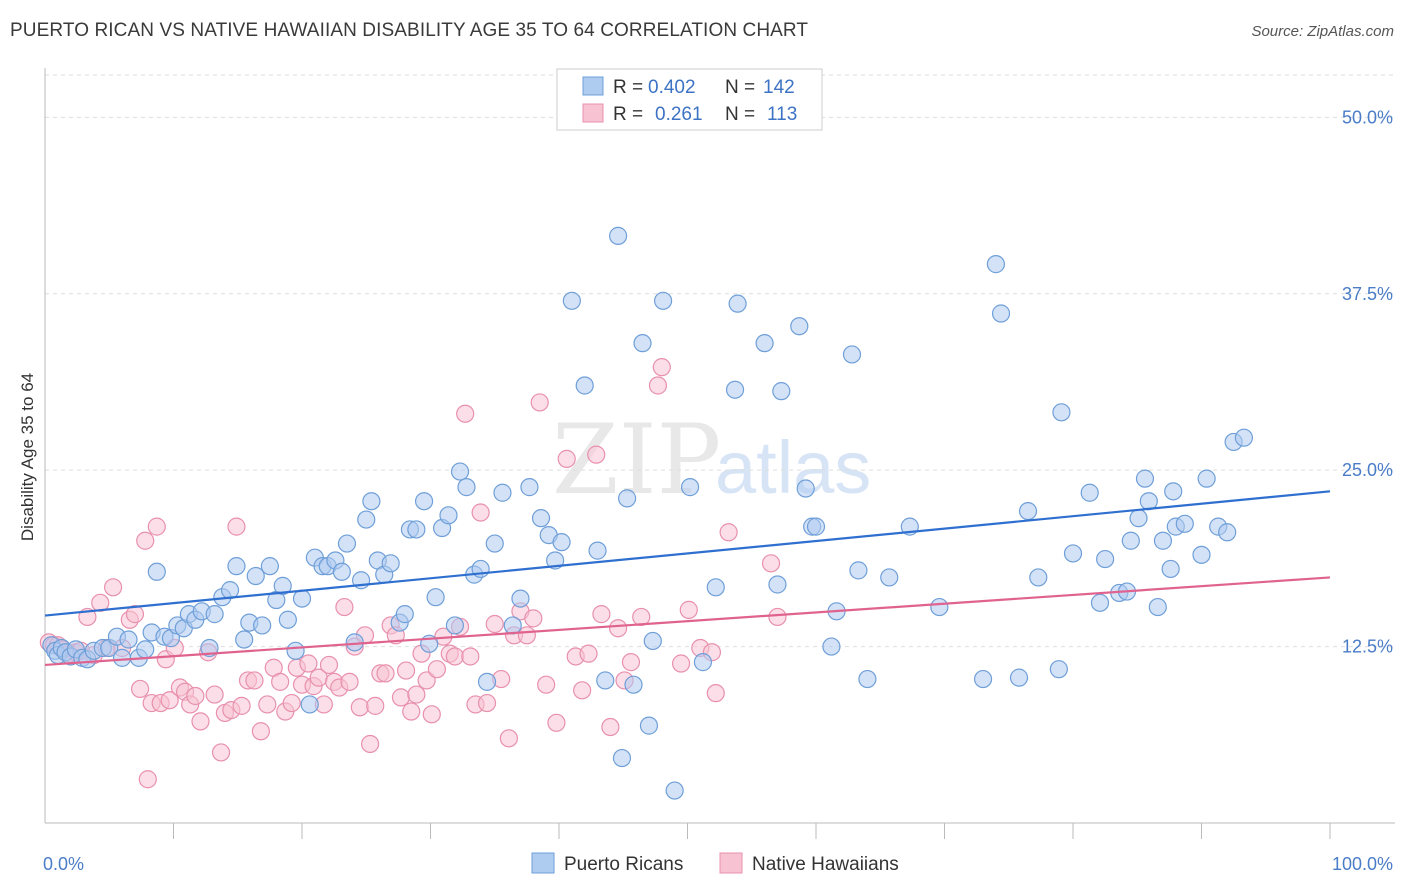 This screenshot has width=1406, height=892. What do you see at coordinates (1367, 647) in the screenshot?
I see `y-tick-label: 12.5%` at bounding box center [1367, 647].